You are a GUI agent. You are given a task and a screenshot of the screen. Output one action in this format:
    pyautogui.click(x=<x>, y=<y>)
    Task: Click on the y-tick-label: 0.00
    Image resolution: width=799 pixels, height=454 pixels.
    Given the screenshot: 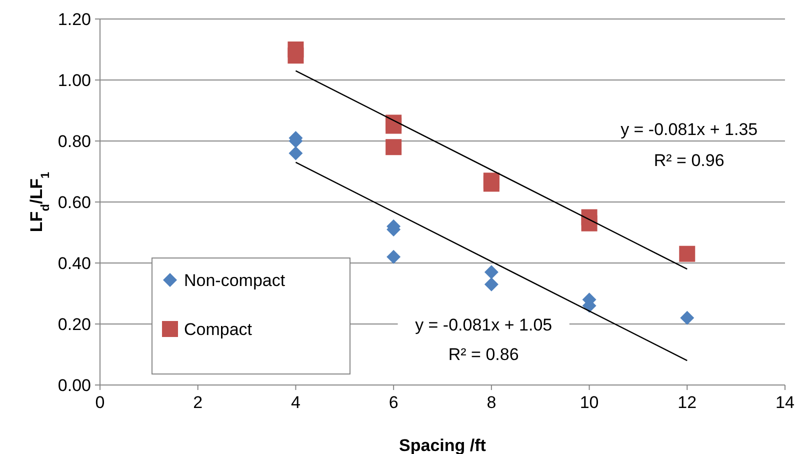 What is the action you would take?
    pyautogui.click(x=74, y=385)
    